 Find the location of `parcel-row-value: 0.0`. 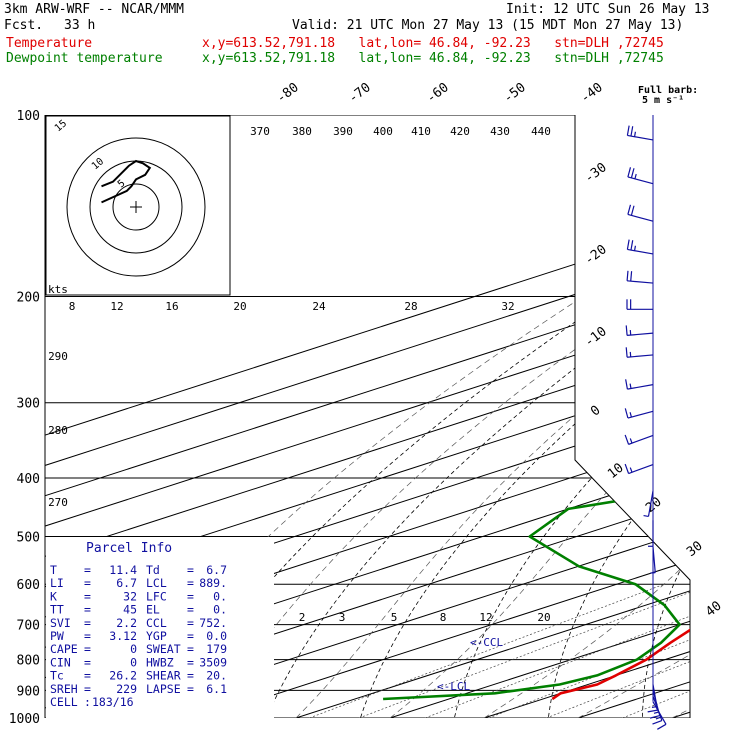

parcel-row-value: 0.0 is located at coordinates (216, 636).